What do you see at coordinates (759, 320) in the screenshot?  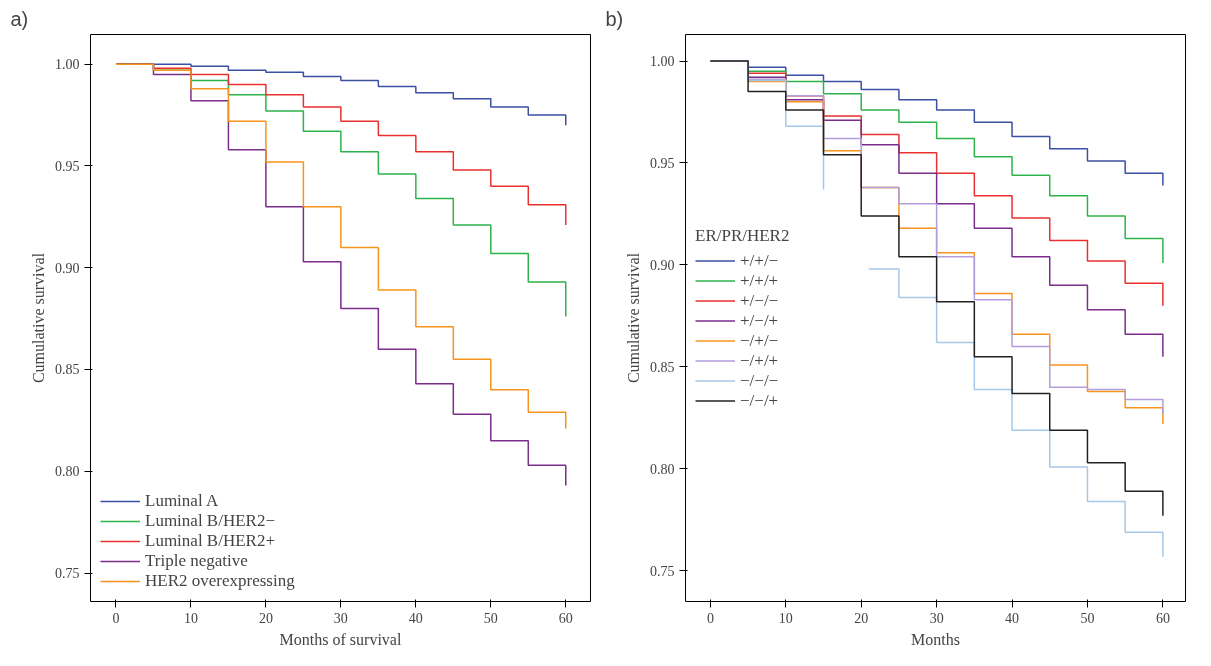 I see `legend-label: +/−/+` at bounding box center [759, 320].